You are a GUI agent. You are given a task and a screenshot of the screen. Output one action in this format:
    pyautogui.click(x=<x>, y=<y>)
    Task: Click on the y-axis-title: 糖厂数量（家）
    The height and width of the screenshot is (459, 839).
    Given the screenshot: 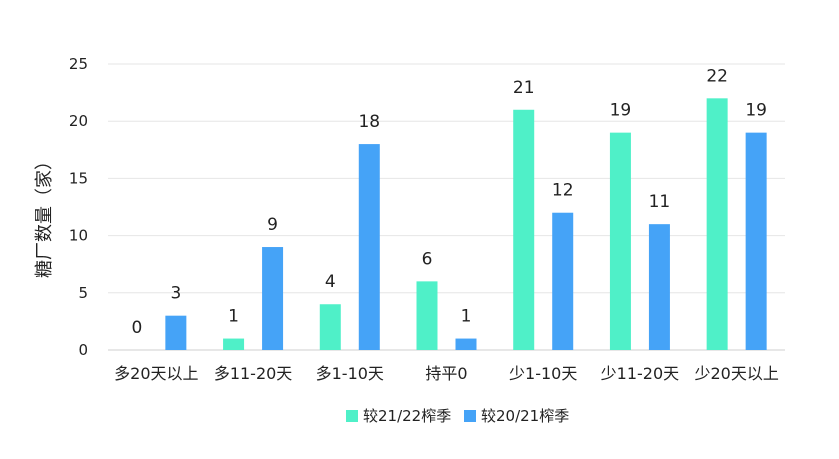 What is the action you would take?
    pyautogui.click(x=44, y=215)
    